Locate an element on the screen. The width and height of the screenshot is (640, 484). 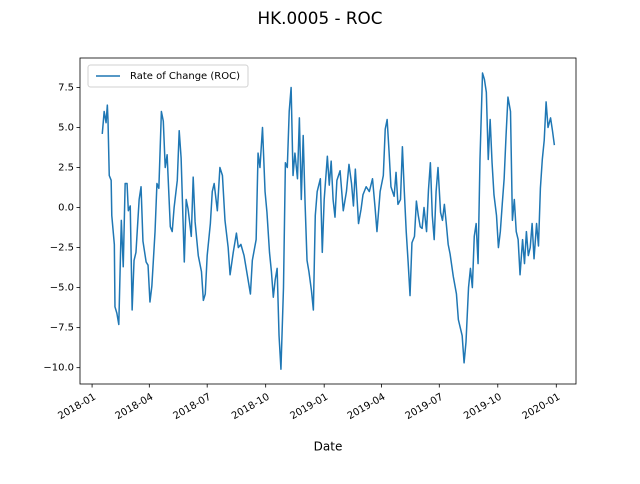
x-tick-label: 2019-07 is located at coordinates (425, 407).